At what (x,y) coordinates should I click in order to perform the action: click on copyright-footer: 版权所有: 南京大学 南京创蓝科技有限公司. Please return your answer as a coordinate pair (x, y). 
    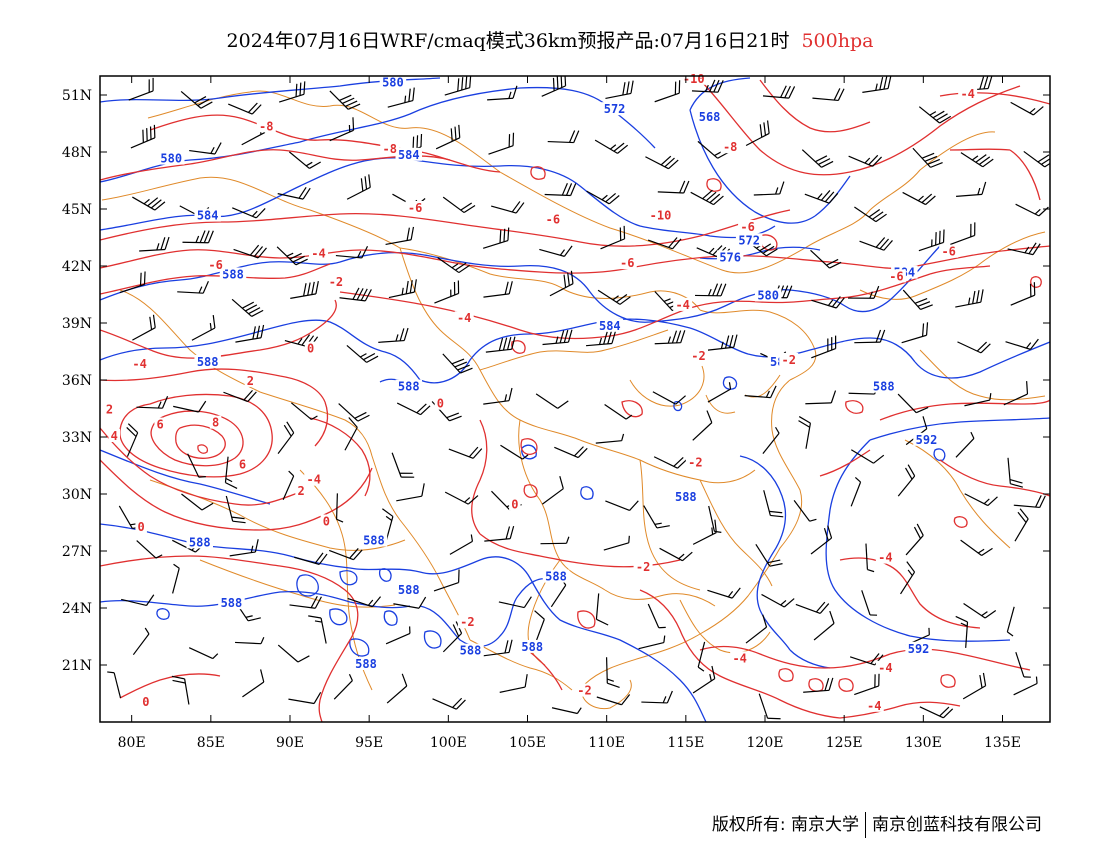
    Looking at the image, I should click on (877, 824).